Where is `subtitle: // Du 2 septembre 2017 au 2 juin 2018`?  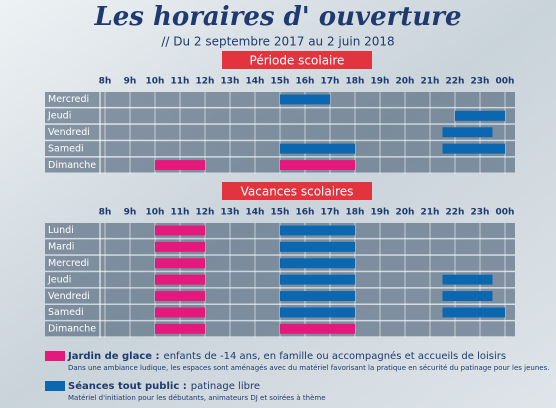 subtitle: // Du 2 septembre 2017 au 2 juin 2018 is located at coordinates (277, 42).